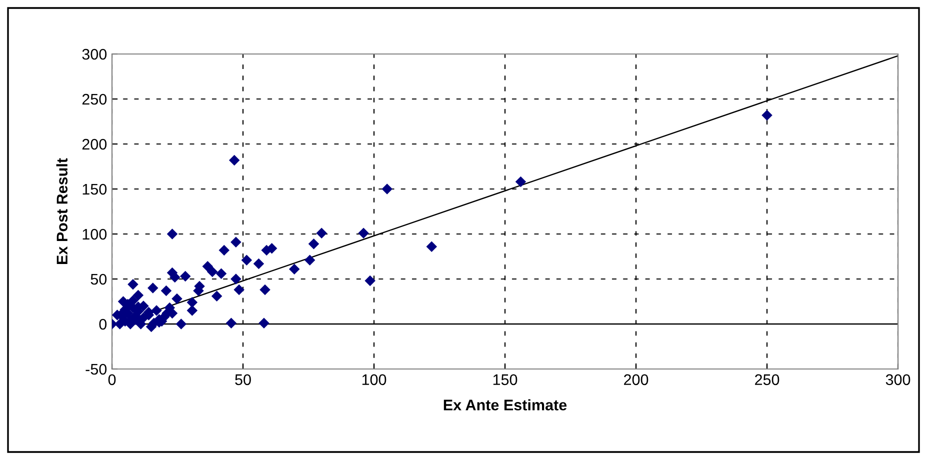 The image size is (927, 459). Describe the element at coordinates (374, 380) in the screenshot. I see `x-tick-label: 100` at that location.